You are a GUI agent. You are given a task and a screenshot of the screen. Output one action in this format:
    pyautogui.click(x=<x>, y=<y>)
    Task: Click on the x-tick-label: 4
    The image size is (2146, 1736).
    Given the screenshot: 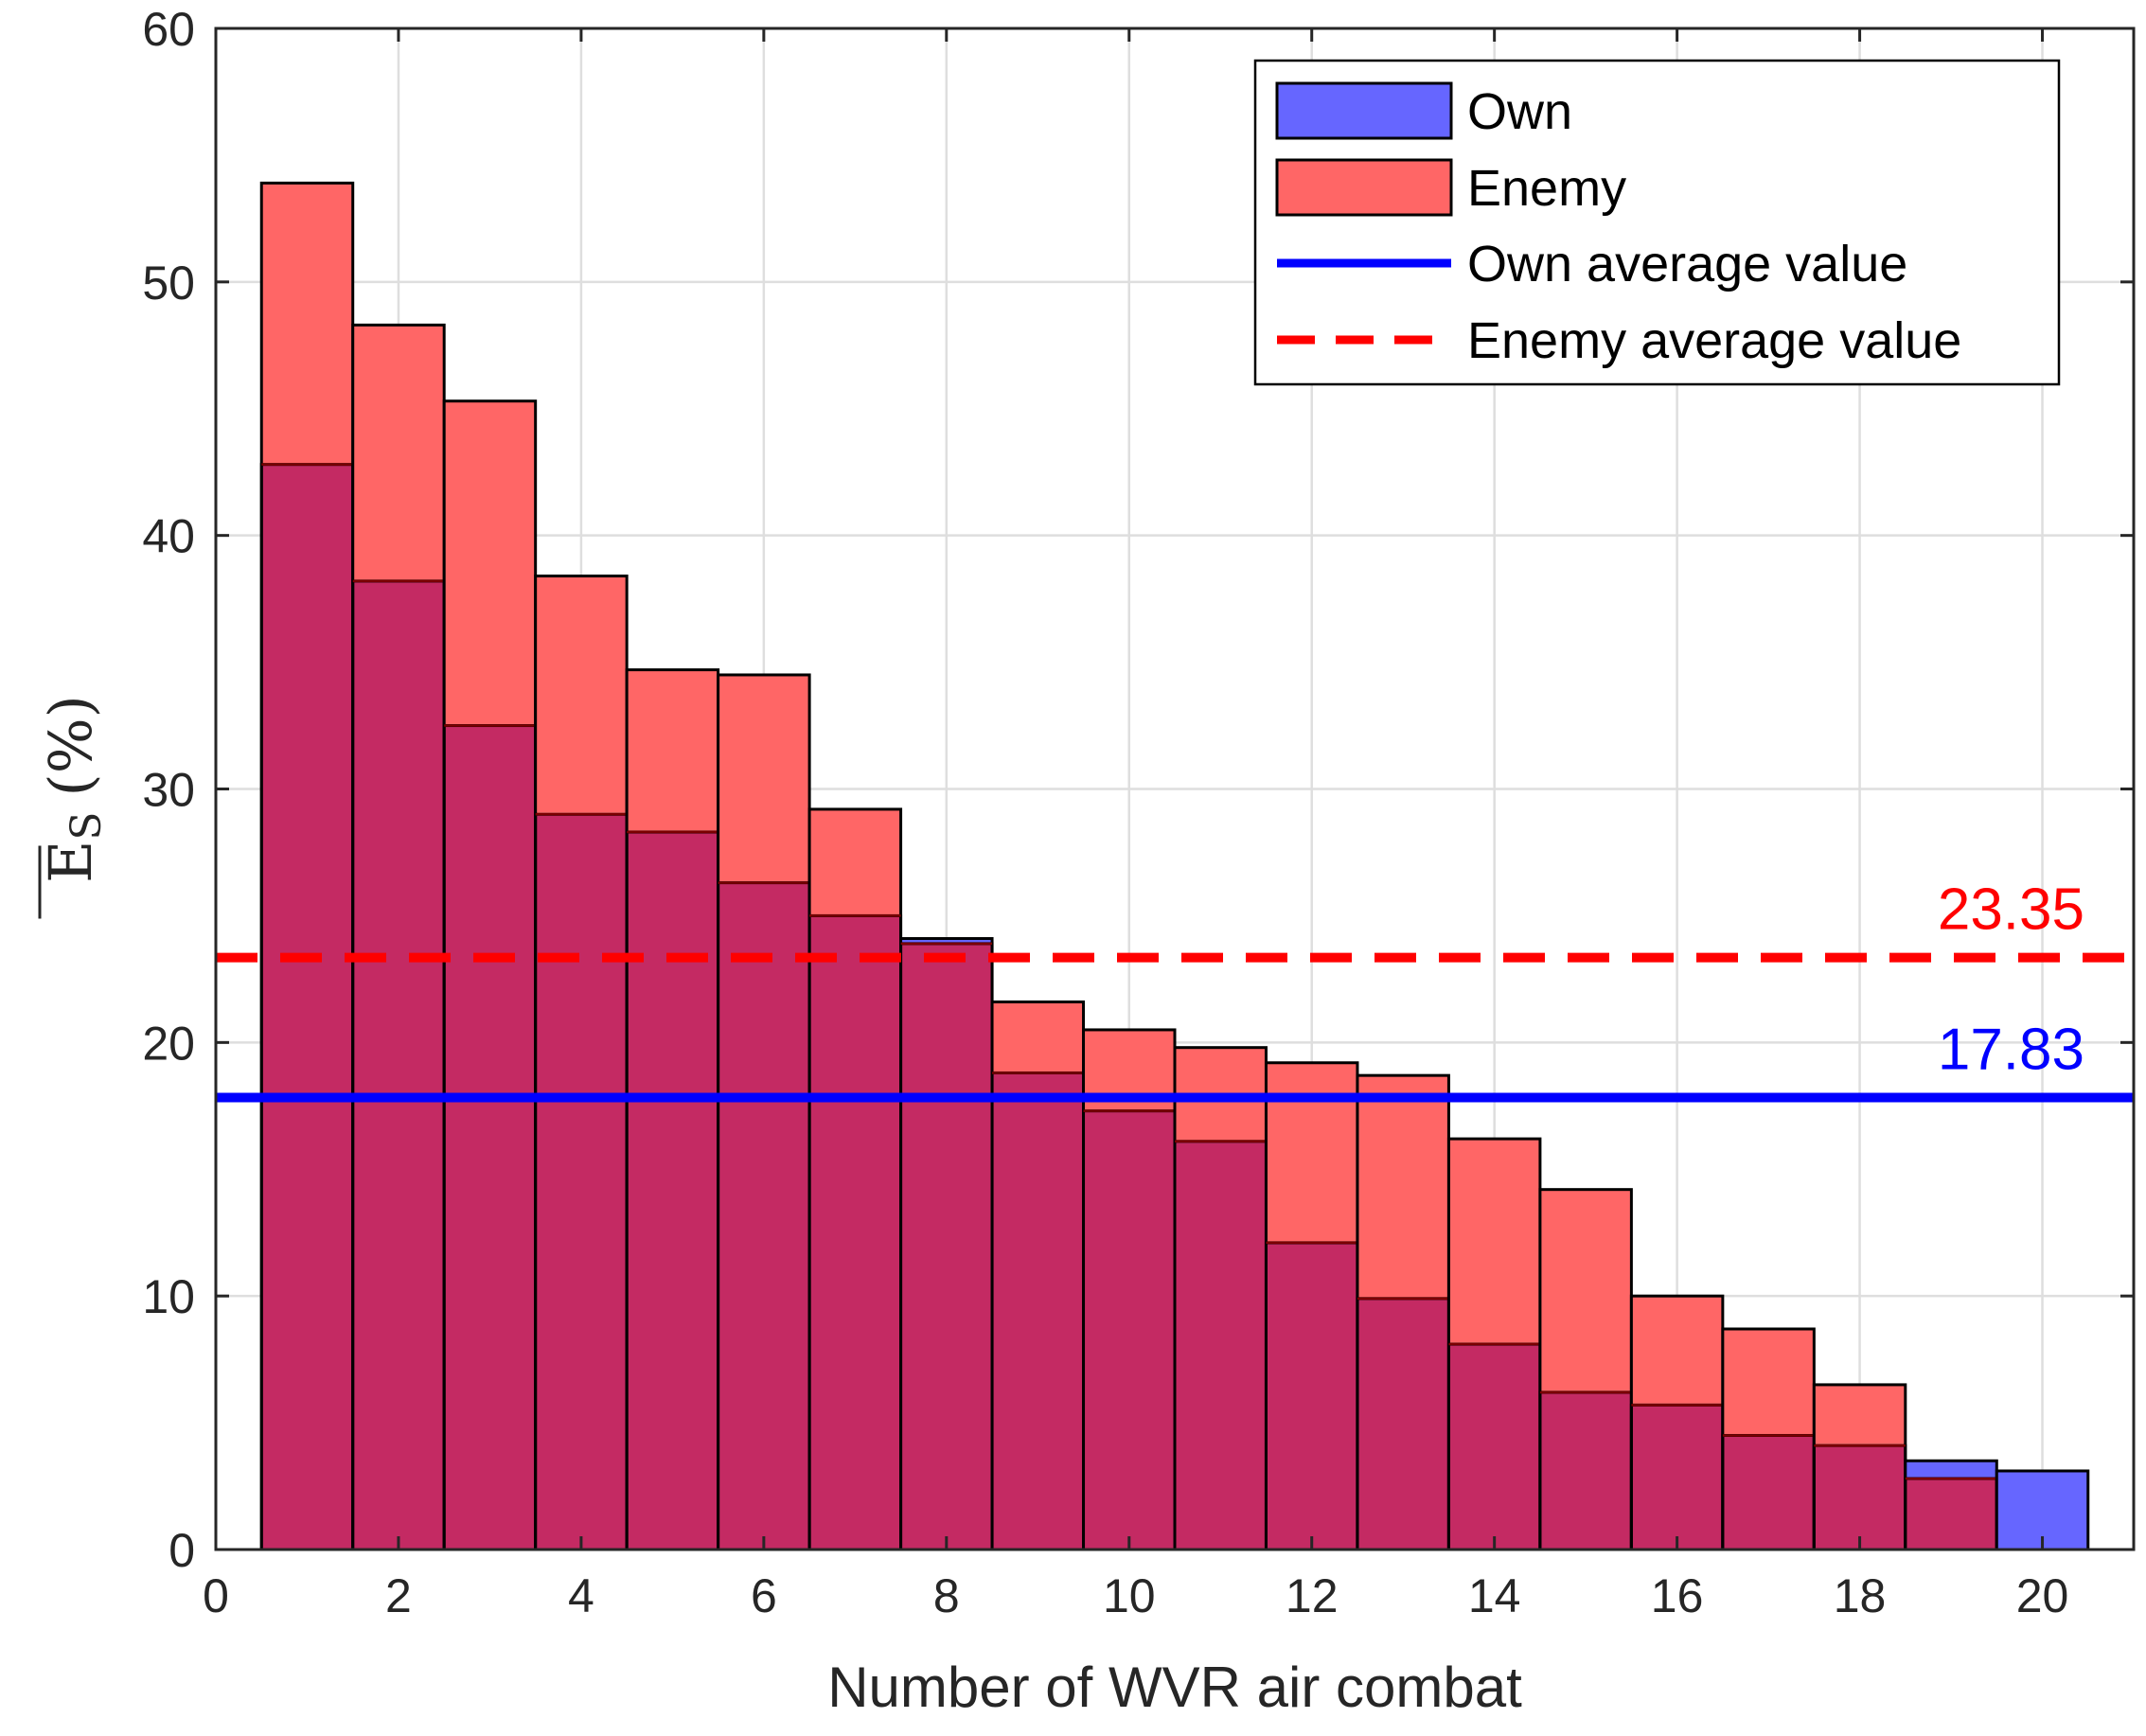 What is the action you would take?
    pyautogui.click(x=581, y=1595)
    